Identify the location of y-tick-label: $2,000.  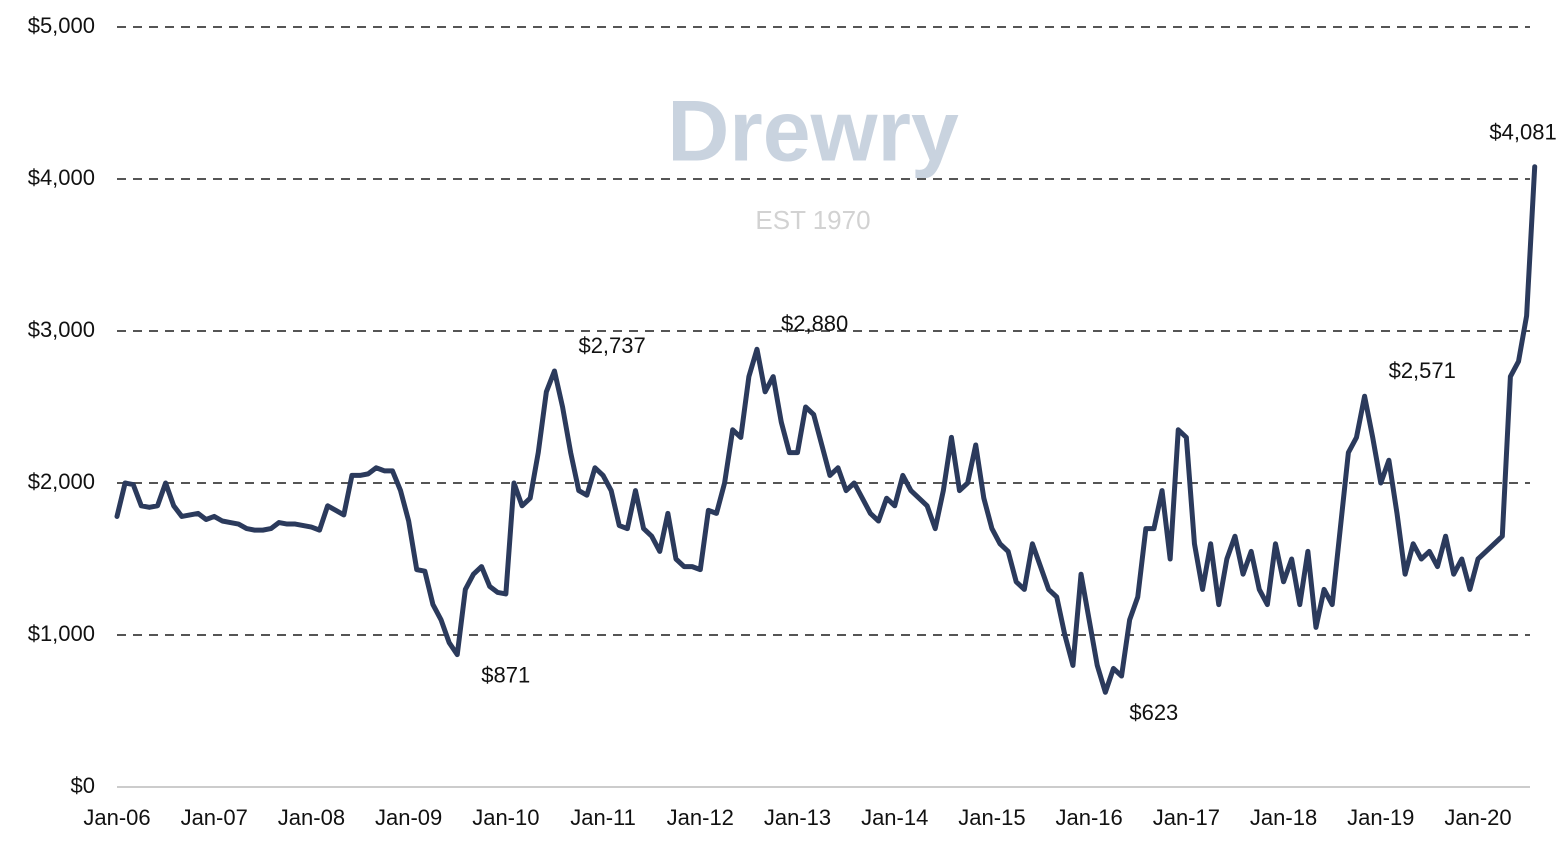
(61, 481).